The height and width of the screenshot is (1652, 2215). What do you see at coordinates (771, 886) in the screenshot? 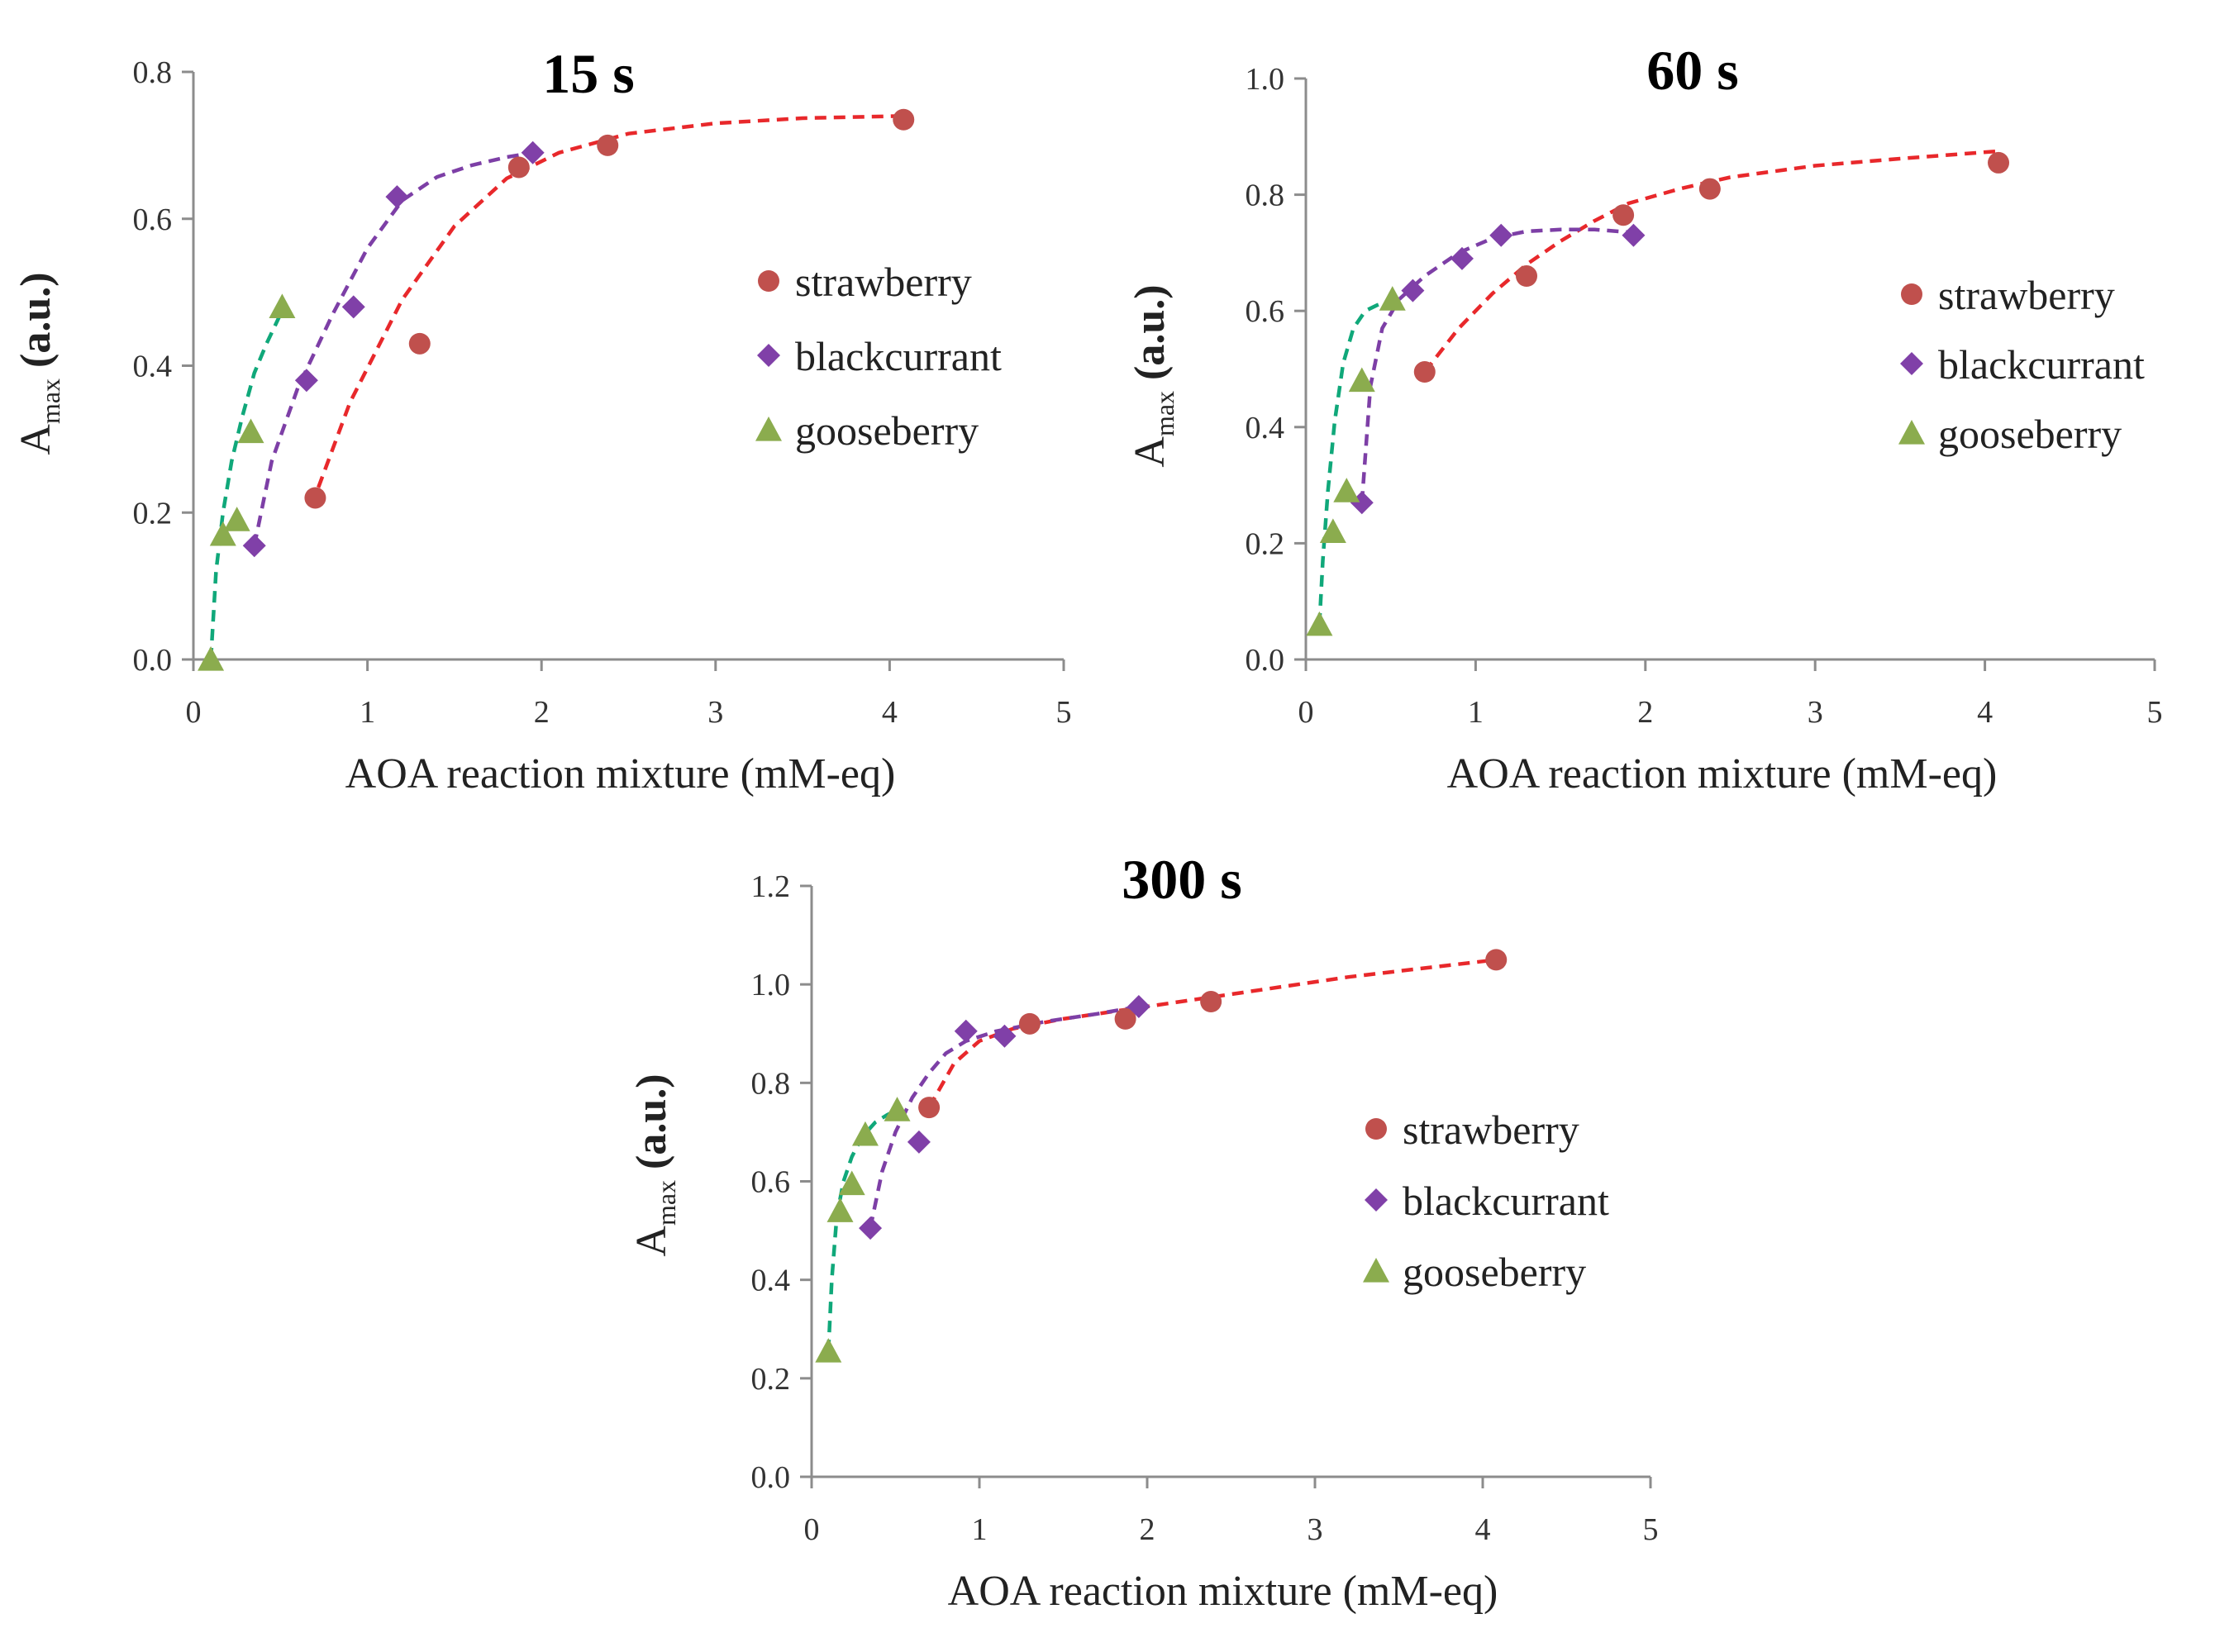
I see `y-tick-label: 1.2` at bounding box center [771, 886].